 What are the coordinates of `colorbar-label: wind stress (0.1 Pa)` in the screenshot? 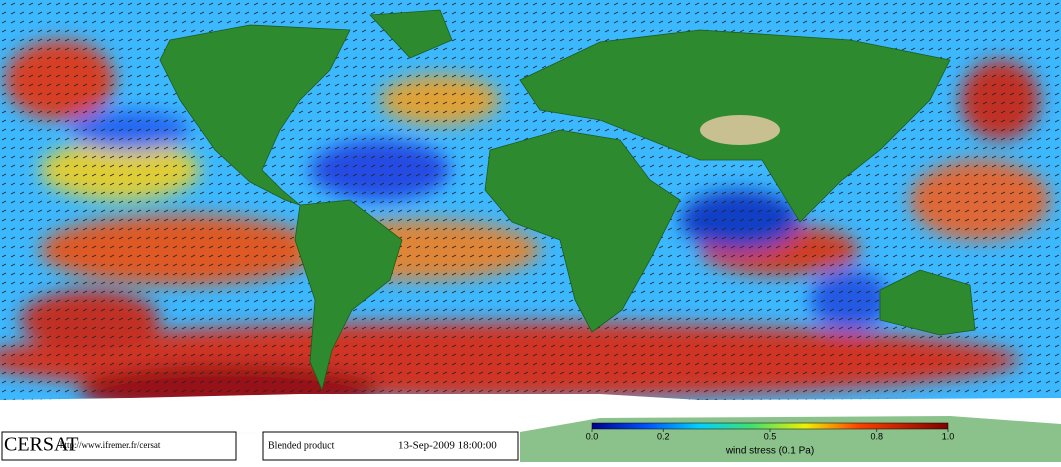 It's located at (769, 451).